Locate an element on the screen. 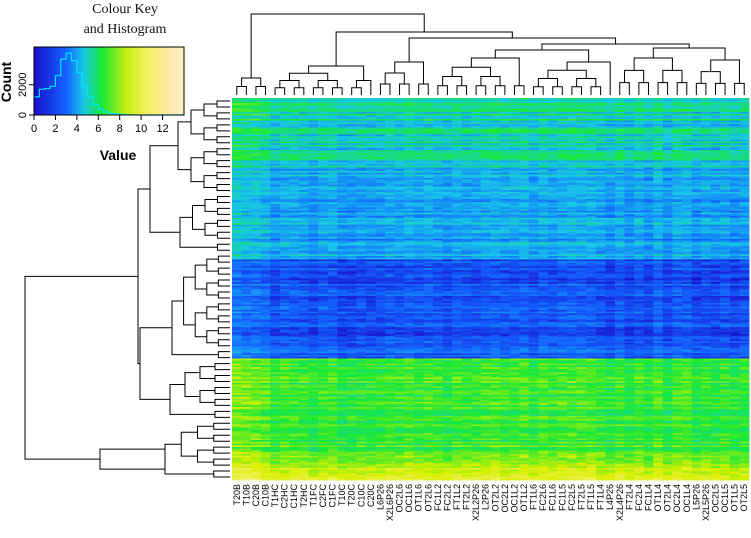 Image resolution: width=751 pixels, height=538 pixels. key-xtick-label: 4 is located at coordinates (77, 129).